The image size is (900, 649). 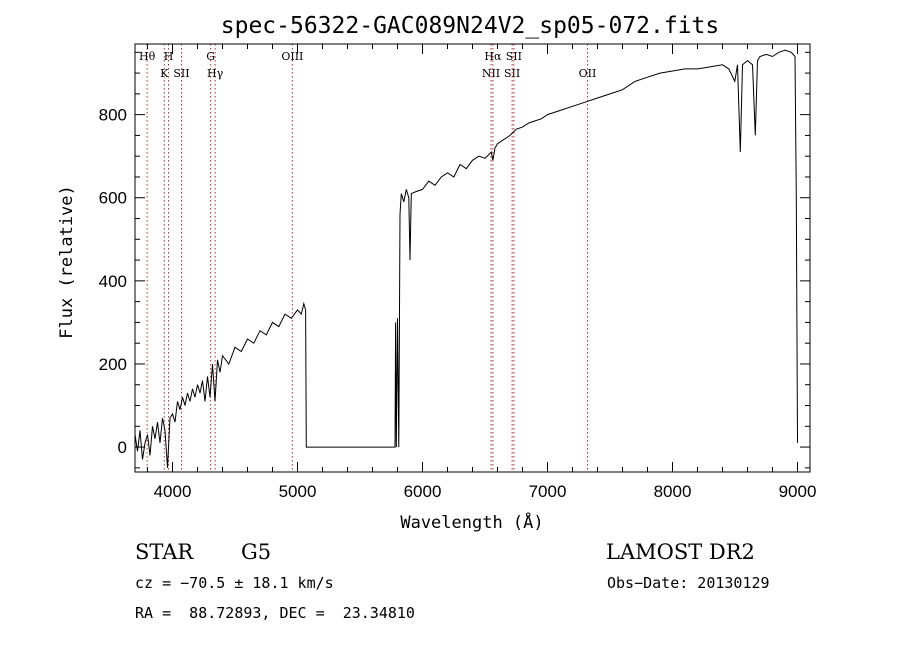 I want to click on line-label-7: NII, so click(x=491, y=73).